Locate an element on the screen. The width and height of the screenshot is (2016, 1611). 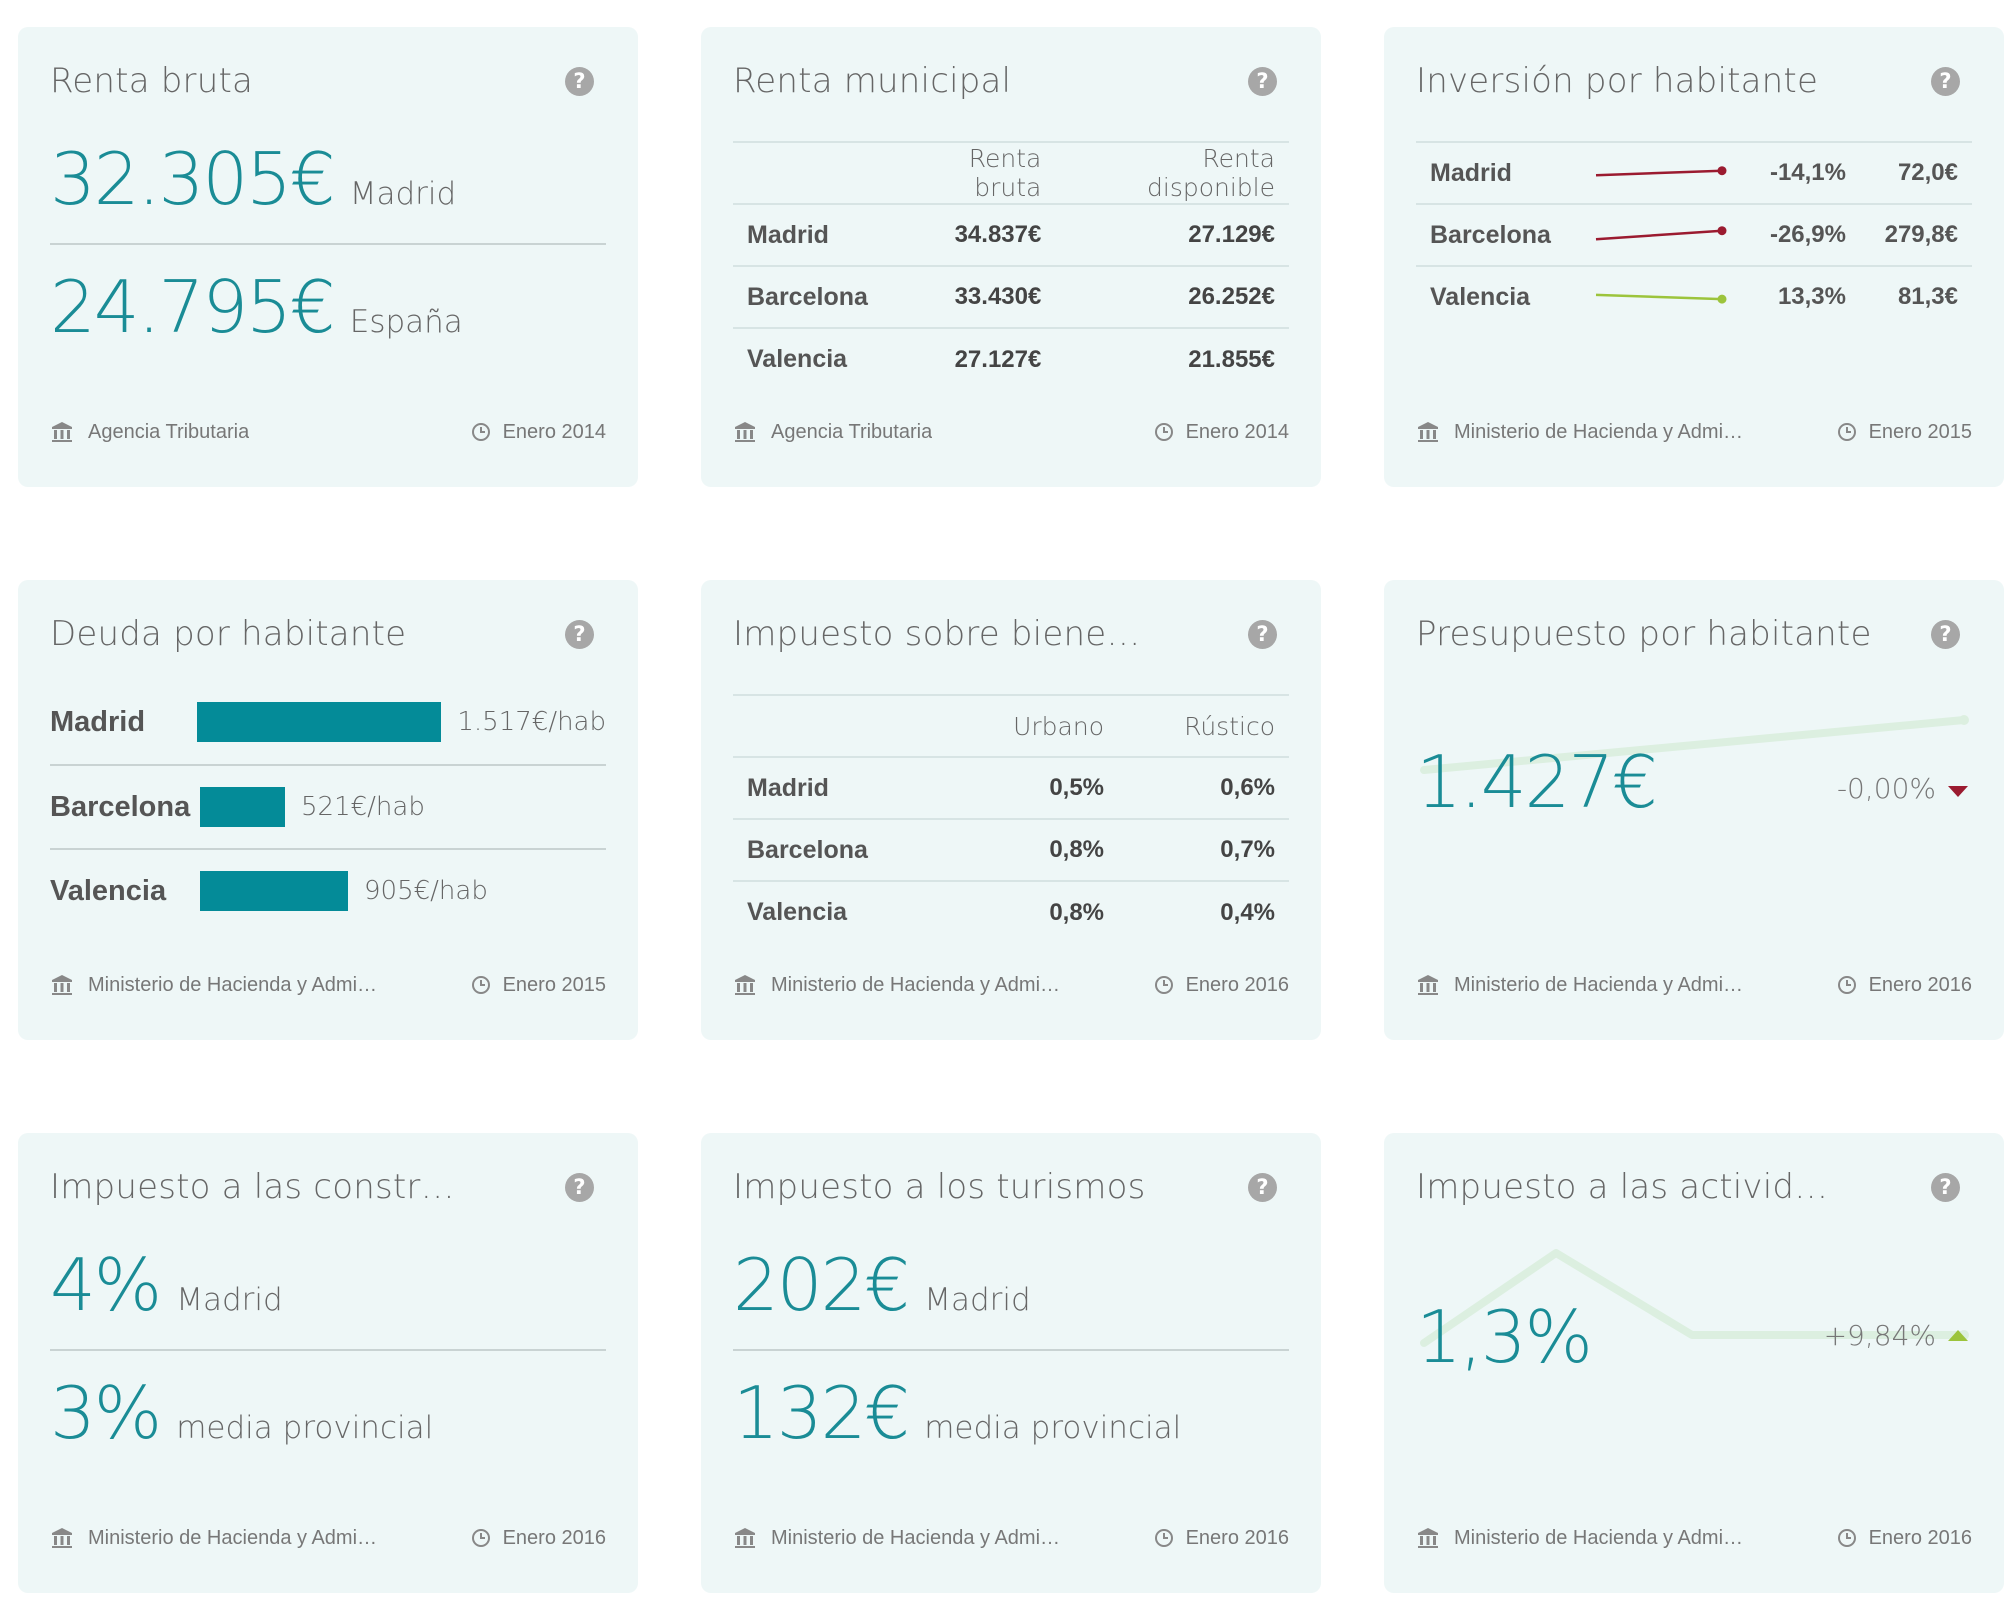
sparkline-area: 1,3% +9,84% is located at coordinates (1694, 1343).